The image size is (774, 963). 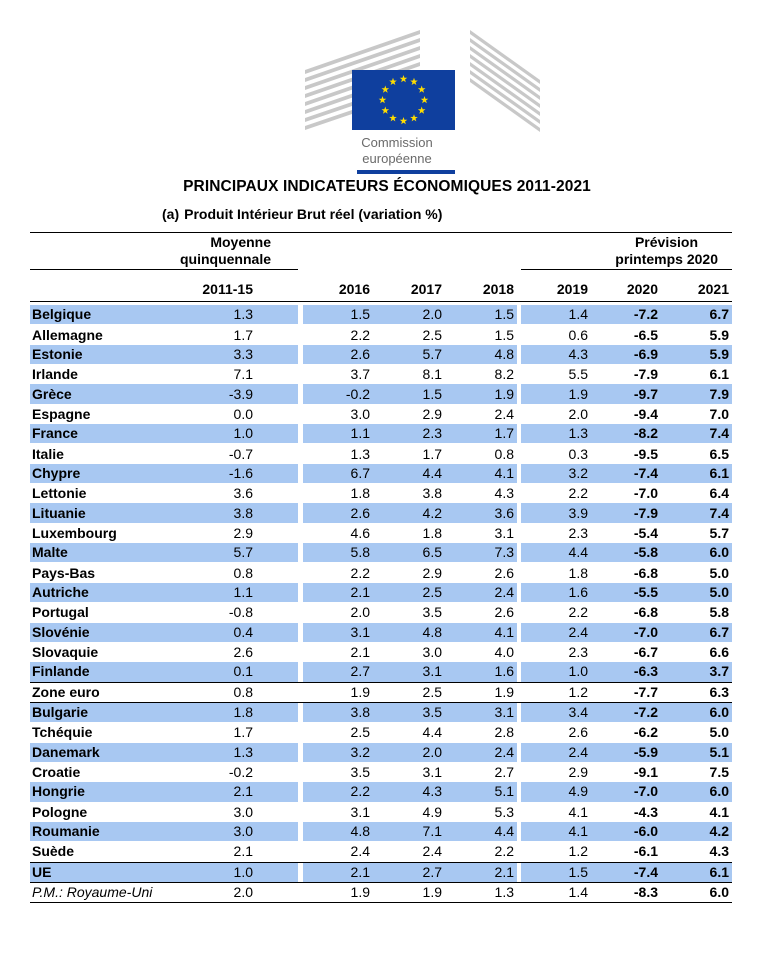 I want to click on value-cell: 2.6, so click(x=504, y=572).